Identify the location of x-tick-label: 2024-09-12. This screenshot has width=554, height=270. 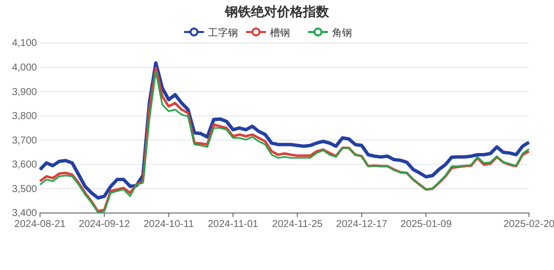
(104, 224).